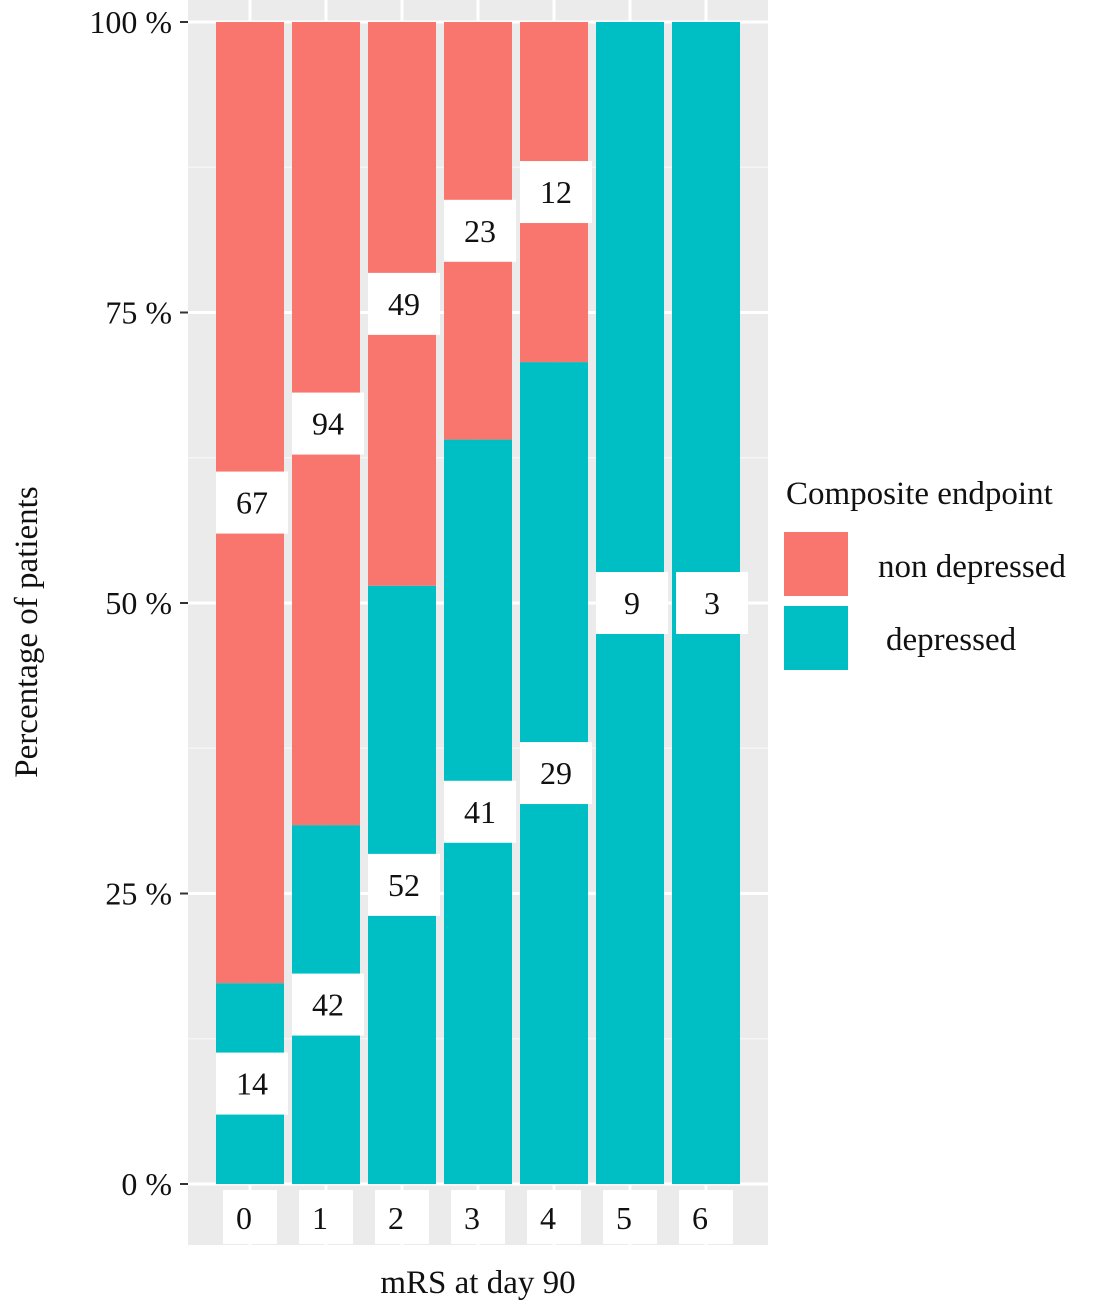 This screenshot has height=1308, width=1106. I want to click on count-non-depressed-4-label: 12, so click(556, 192).